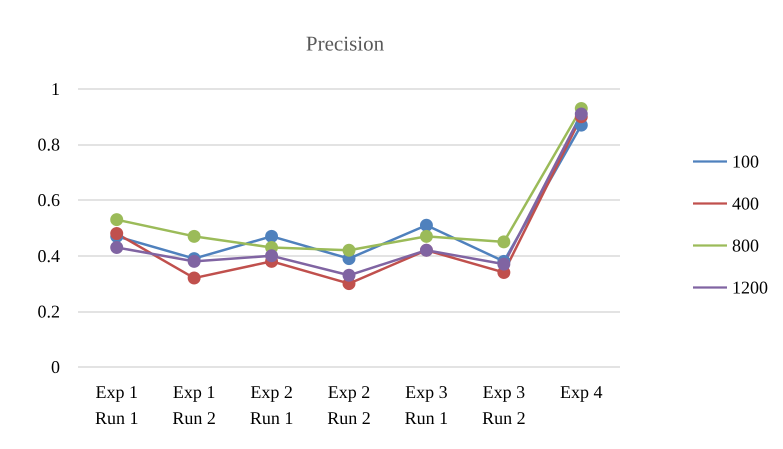 The image size is (783, 449). I want to click on x-tick-label: Exp 1 Run 1, so click(116, 405).